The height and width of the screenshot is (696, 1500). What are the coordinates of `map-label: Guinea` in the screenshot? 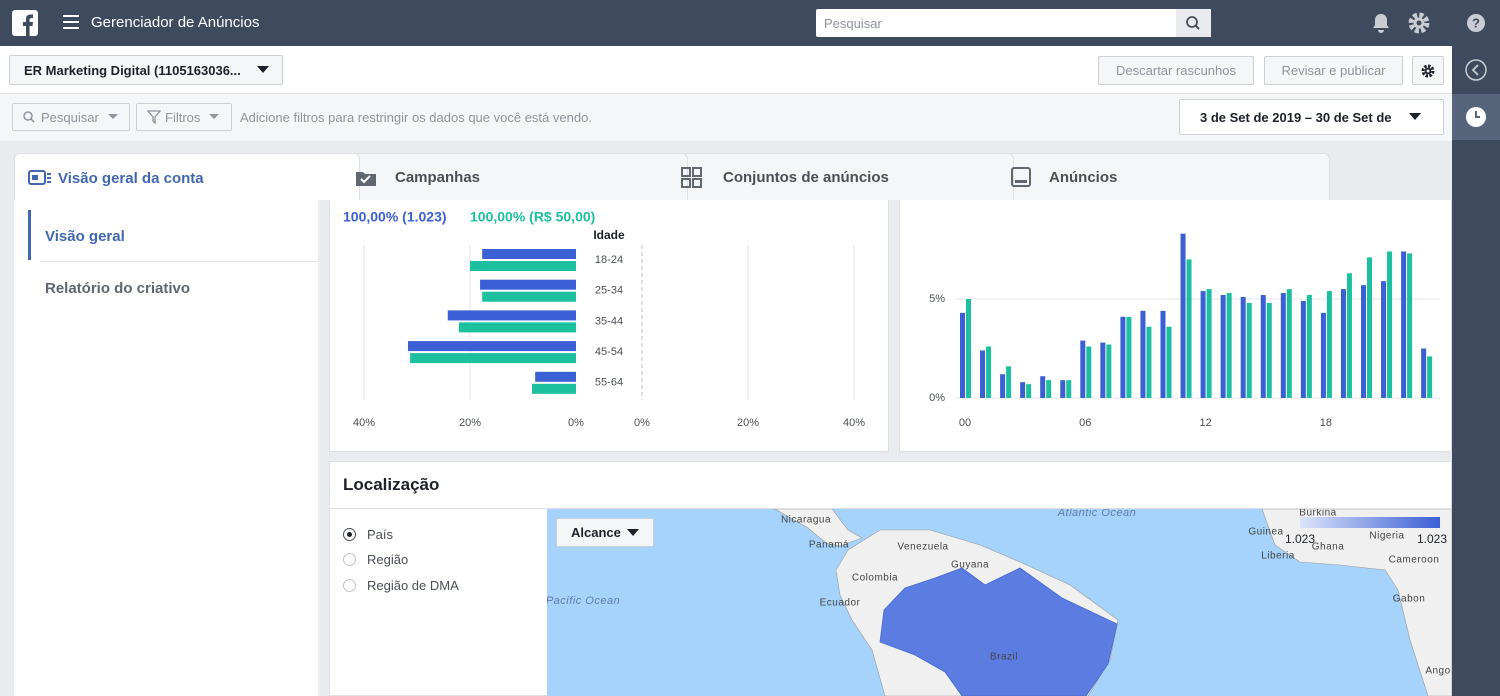 It's located at (1265, 532).